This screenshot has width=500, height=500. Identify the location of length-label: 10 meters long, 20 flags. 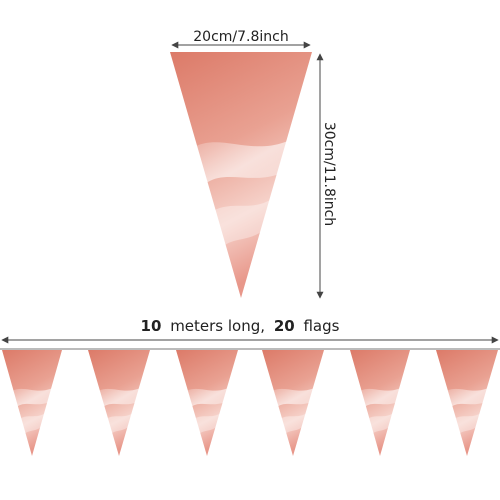
(240, 326).